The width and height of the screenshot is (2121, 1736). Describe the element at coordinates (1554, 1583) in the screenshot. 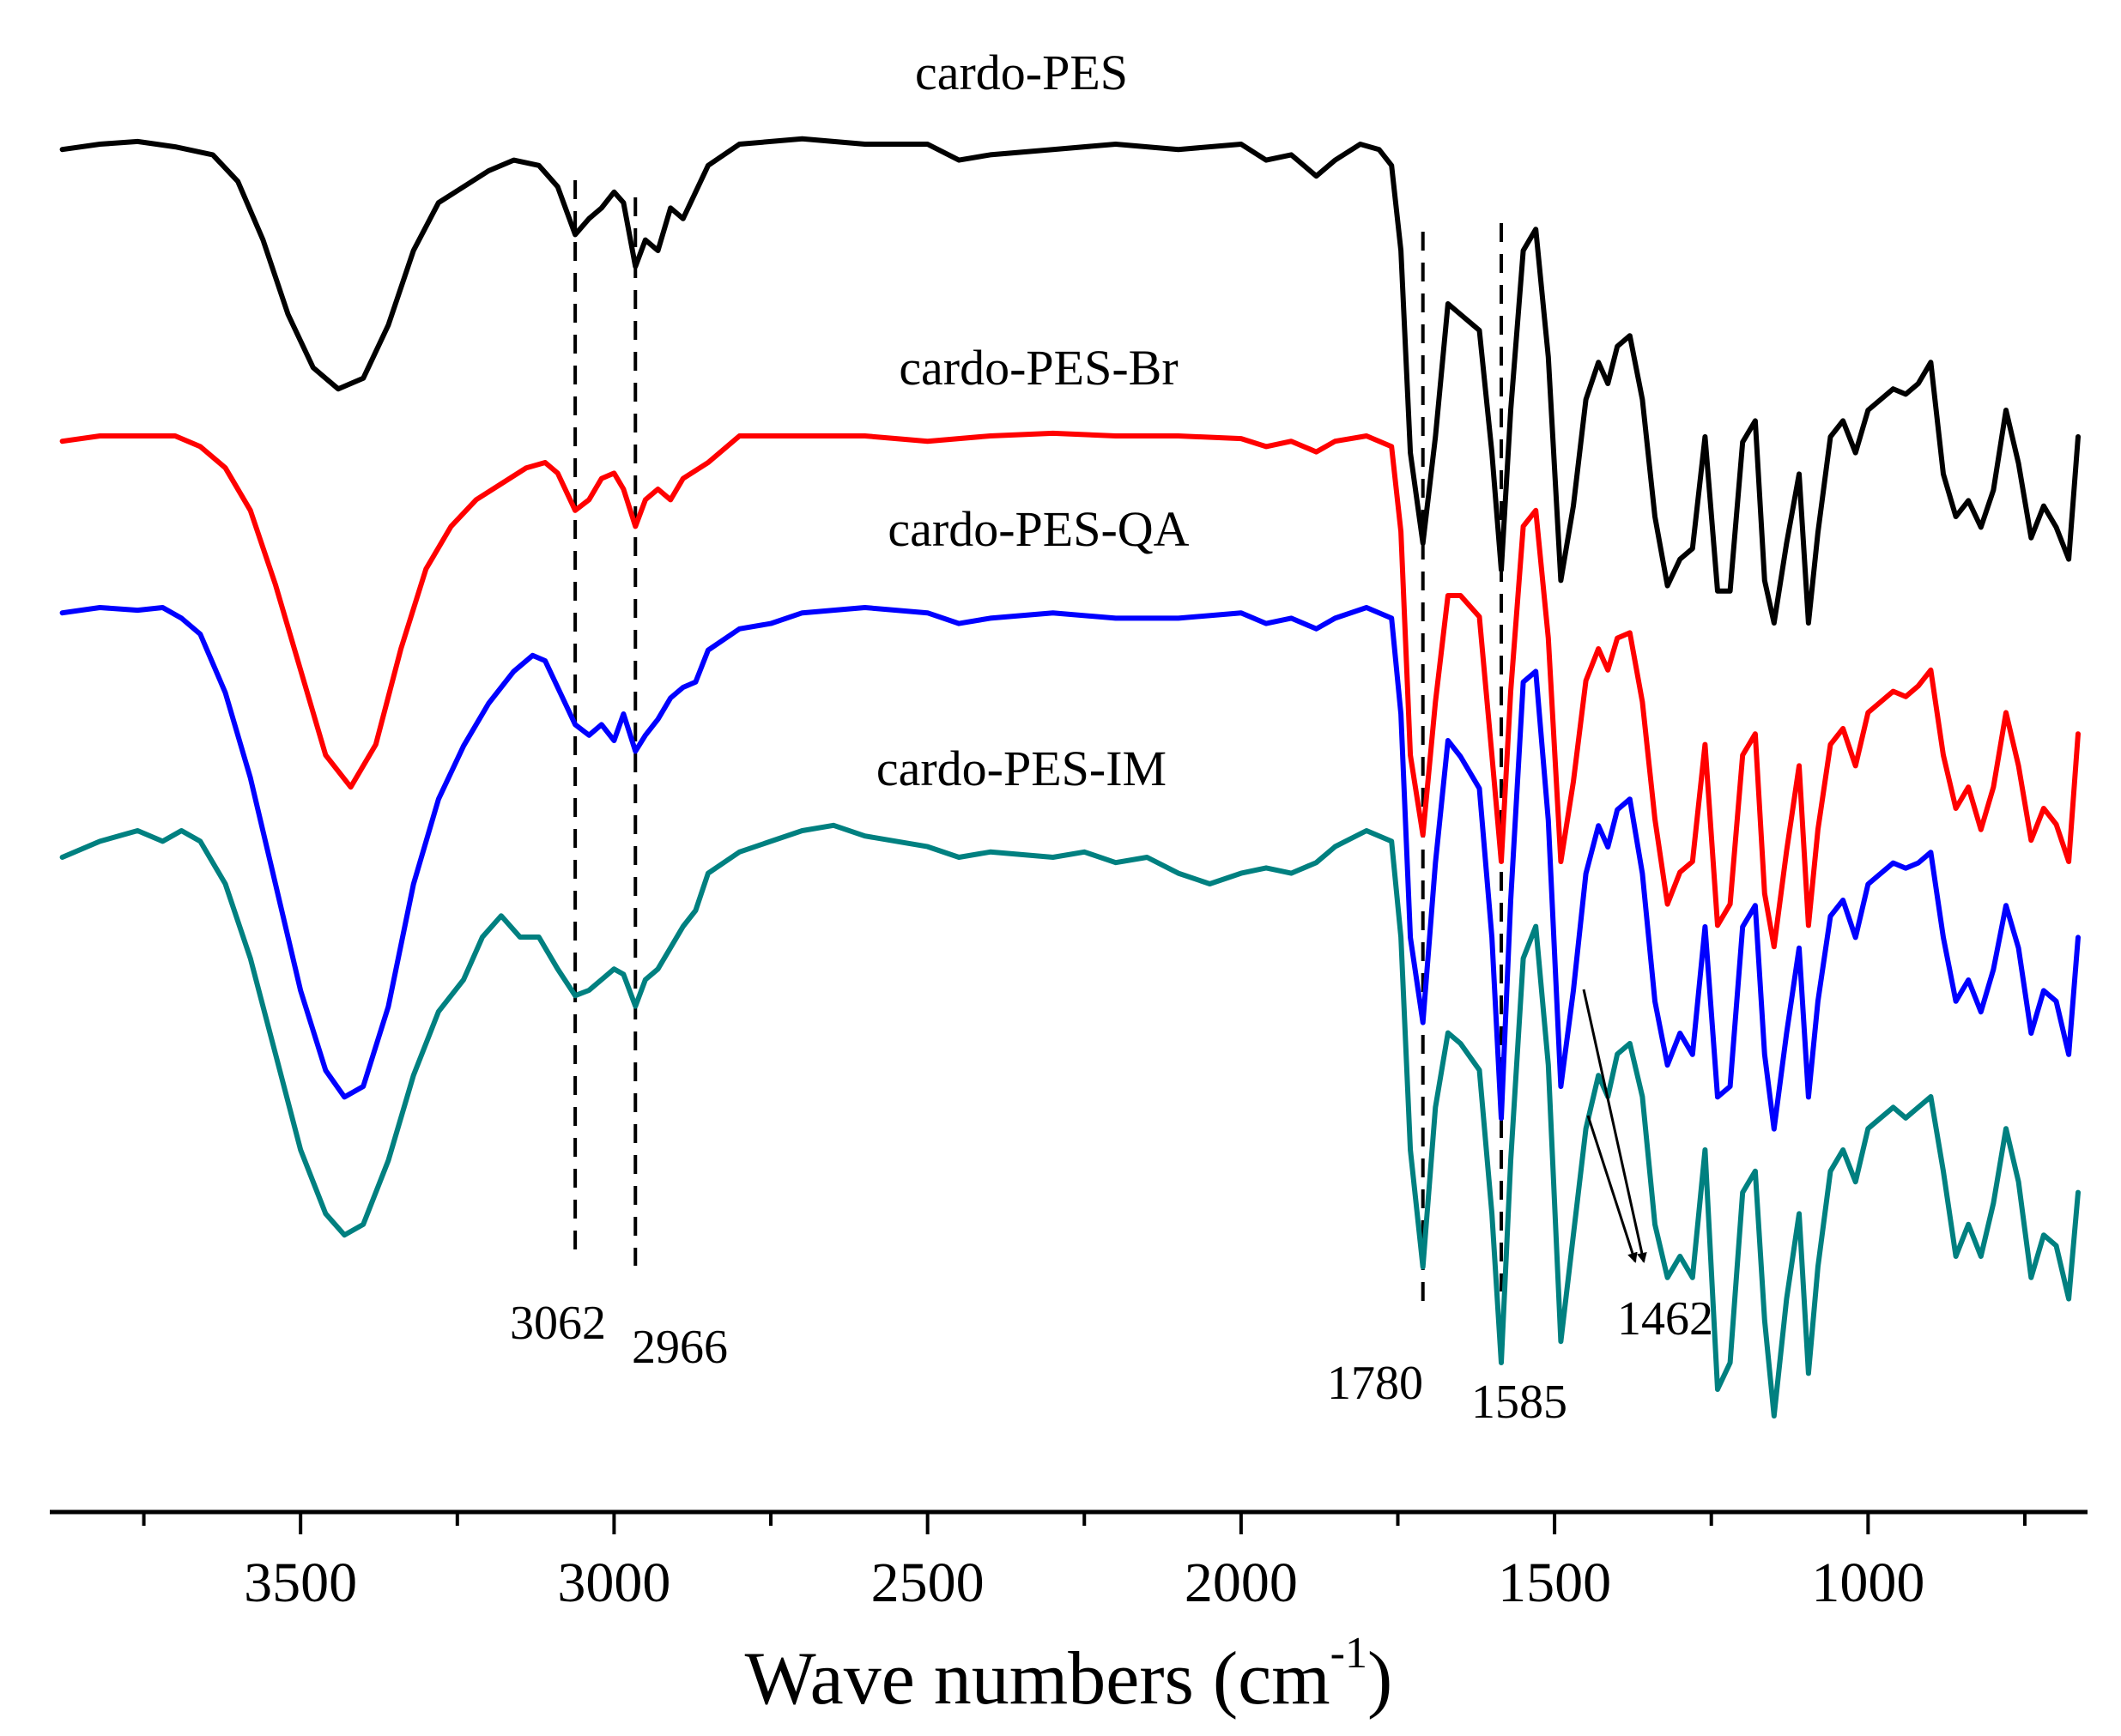

I see `x-tick-label-1500: 1500` at that location.